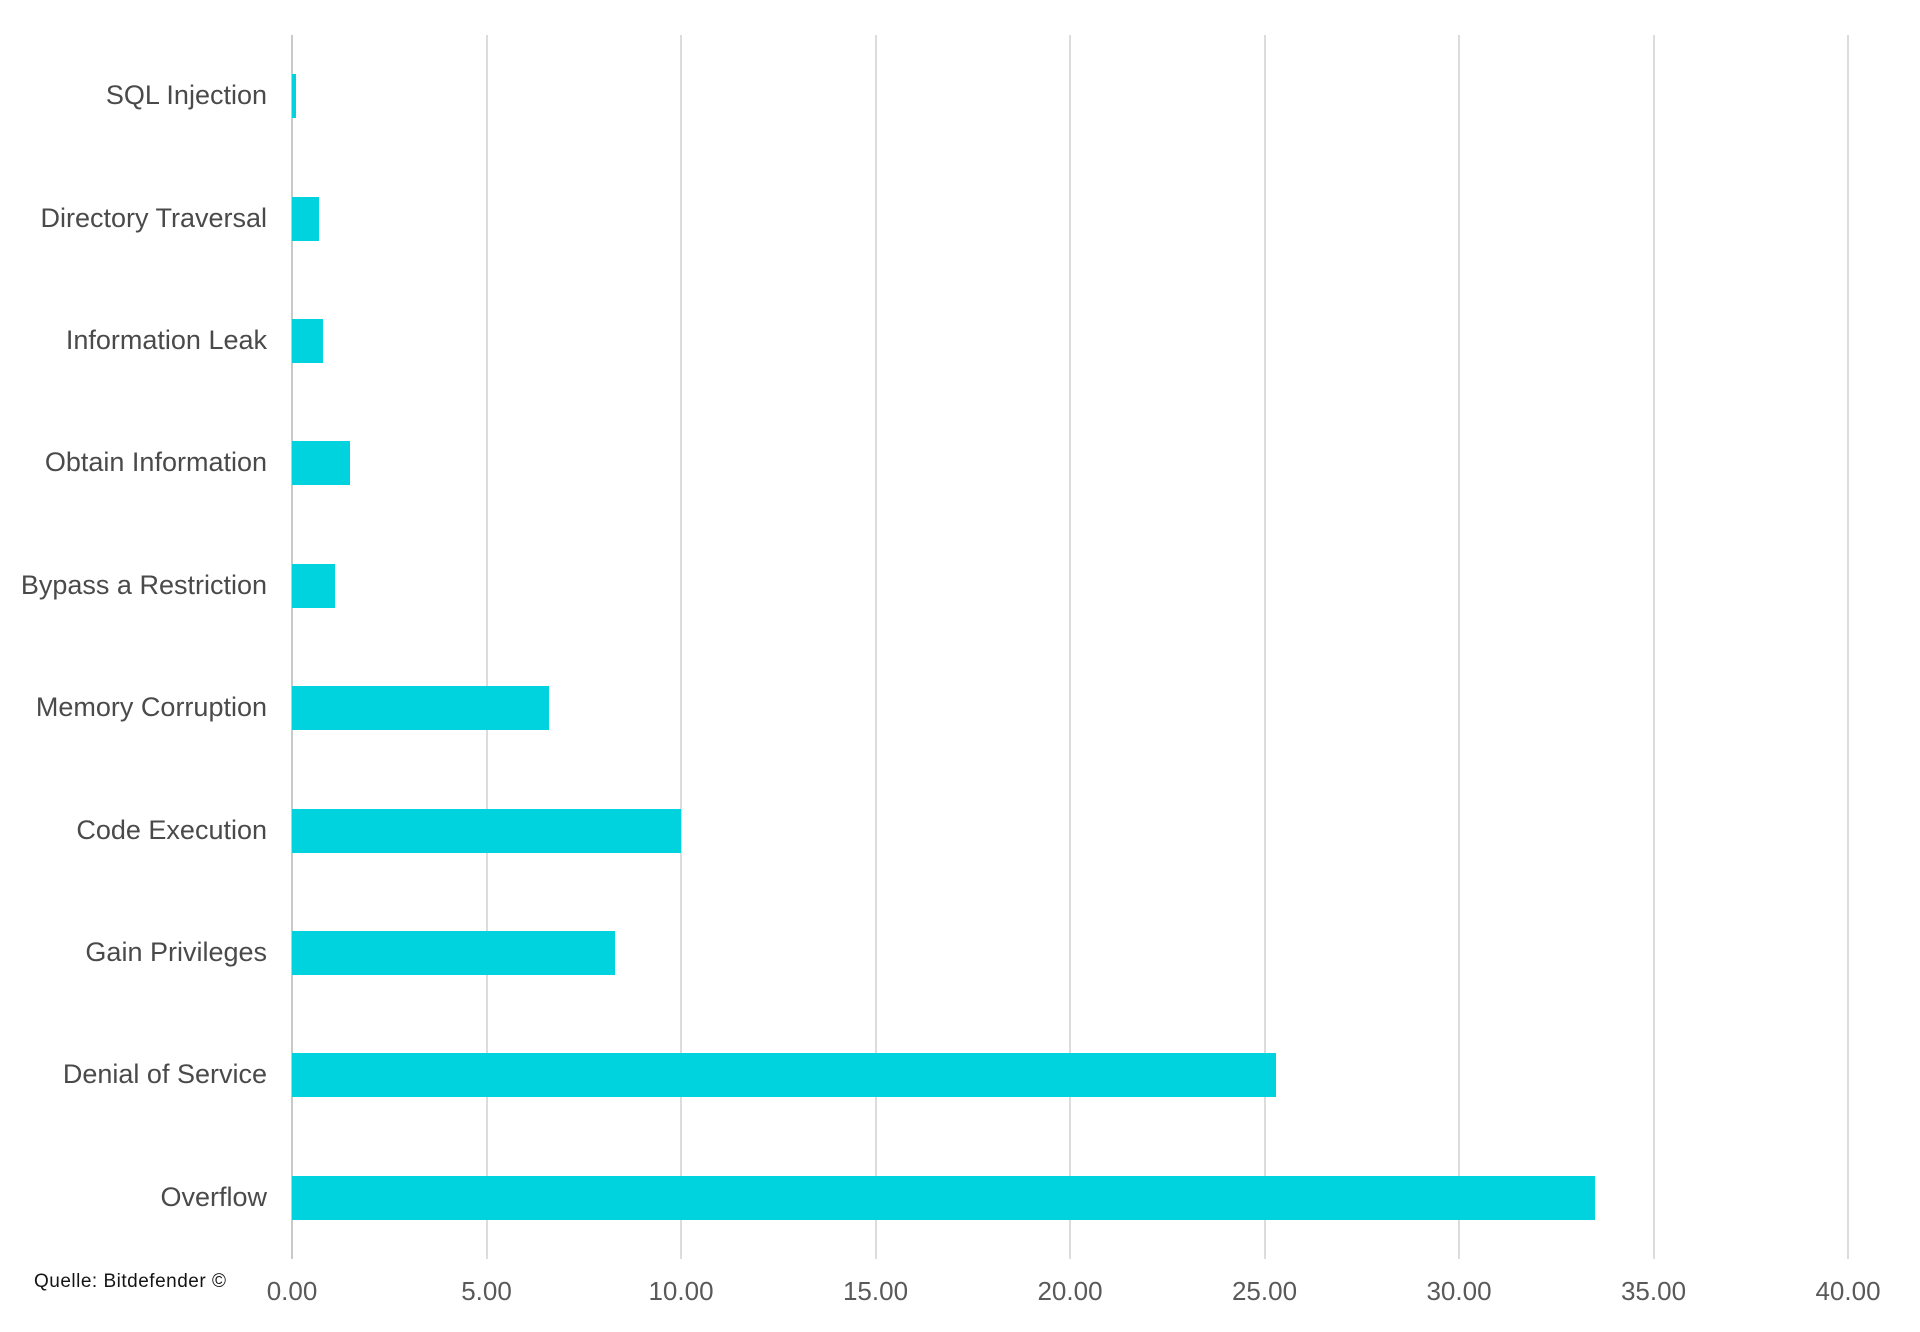  What do you see at coordinates (453, 953) in the screenshot?
I see `bar-gain-privileges` at bounding box center [453, 953].